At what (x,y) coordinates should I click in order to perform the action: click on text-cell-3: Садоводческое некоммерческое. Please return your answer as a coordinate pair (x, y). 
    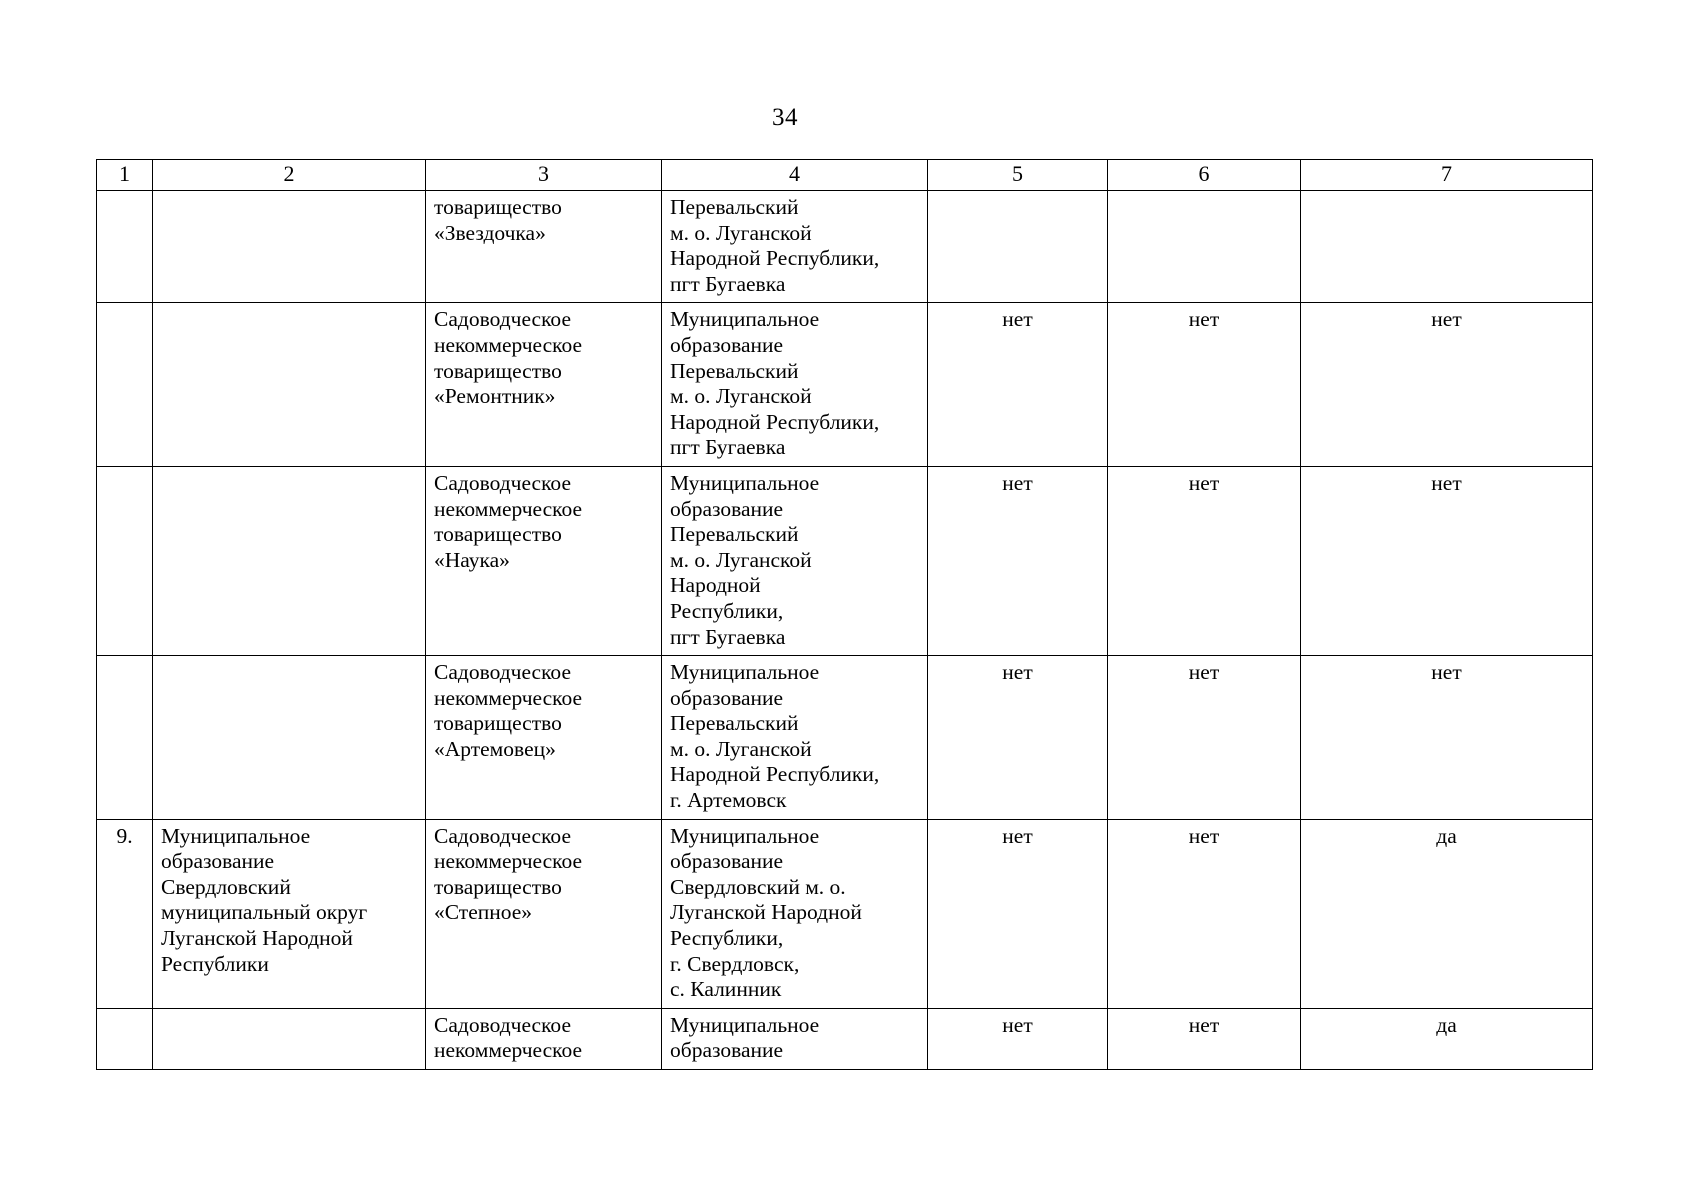
    Looking at the image, I should click on (543, 1039).